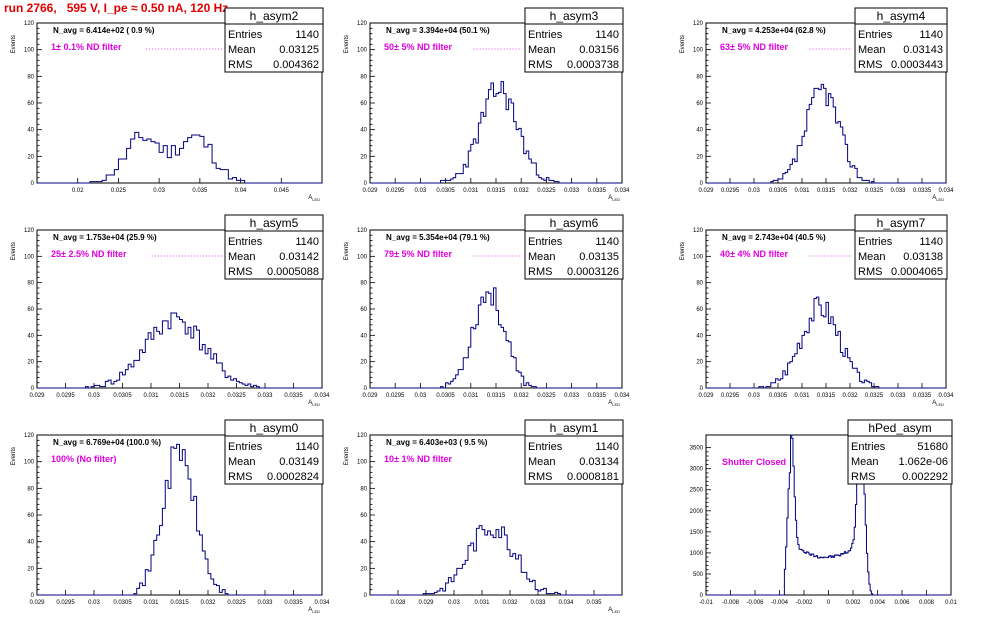 The image size is (996, 622). Describe the element at coordinates (951, 603) in the screenshot. I see `x-tick-label: 0.01` at that location.